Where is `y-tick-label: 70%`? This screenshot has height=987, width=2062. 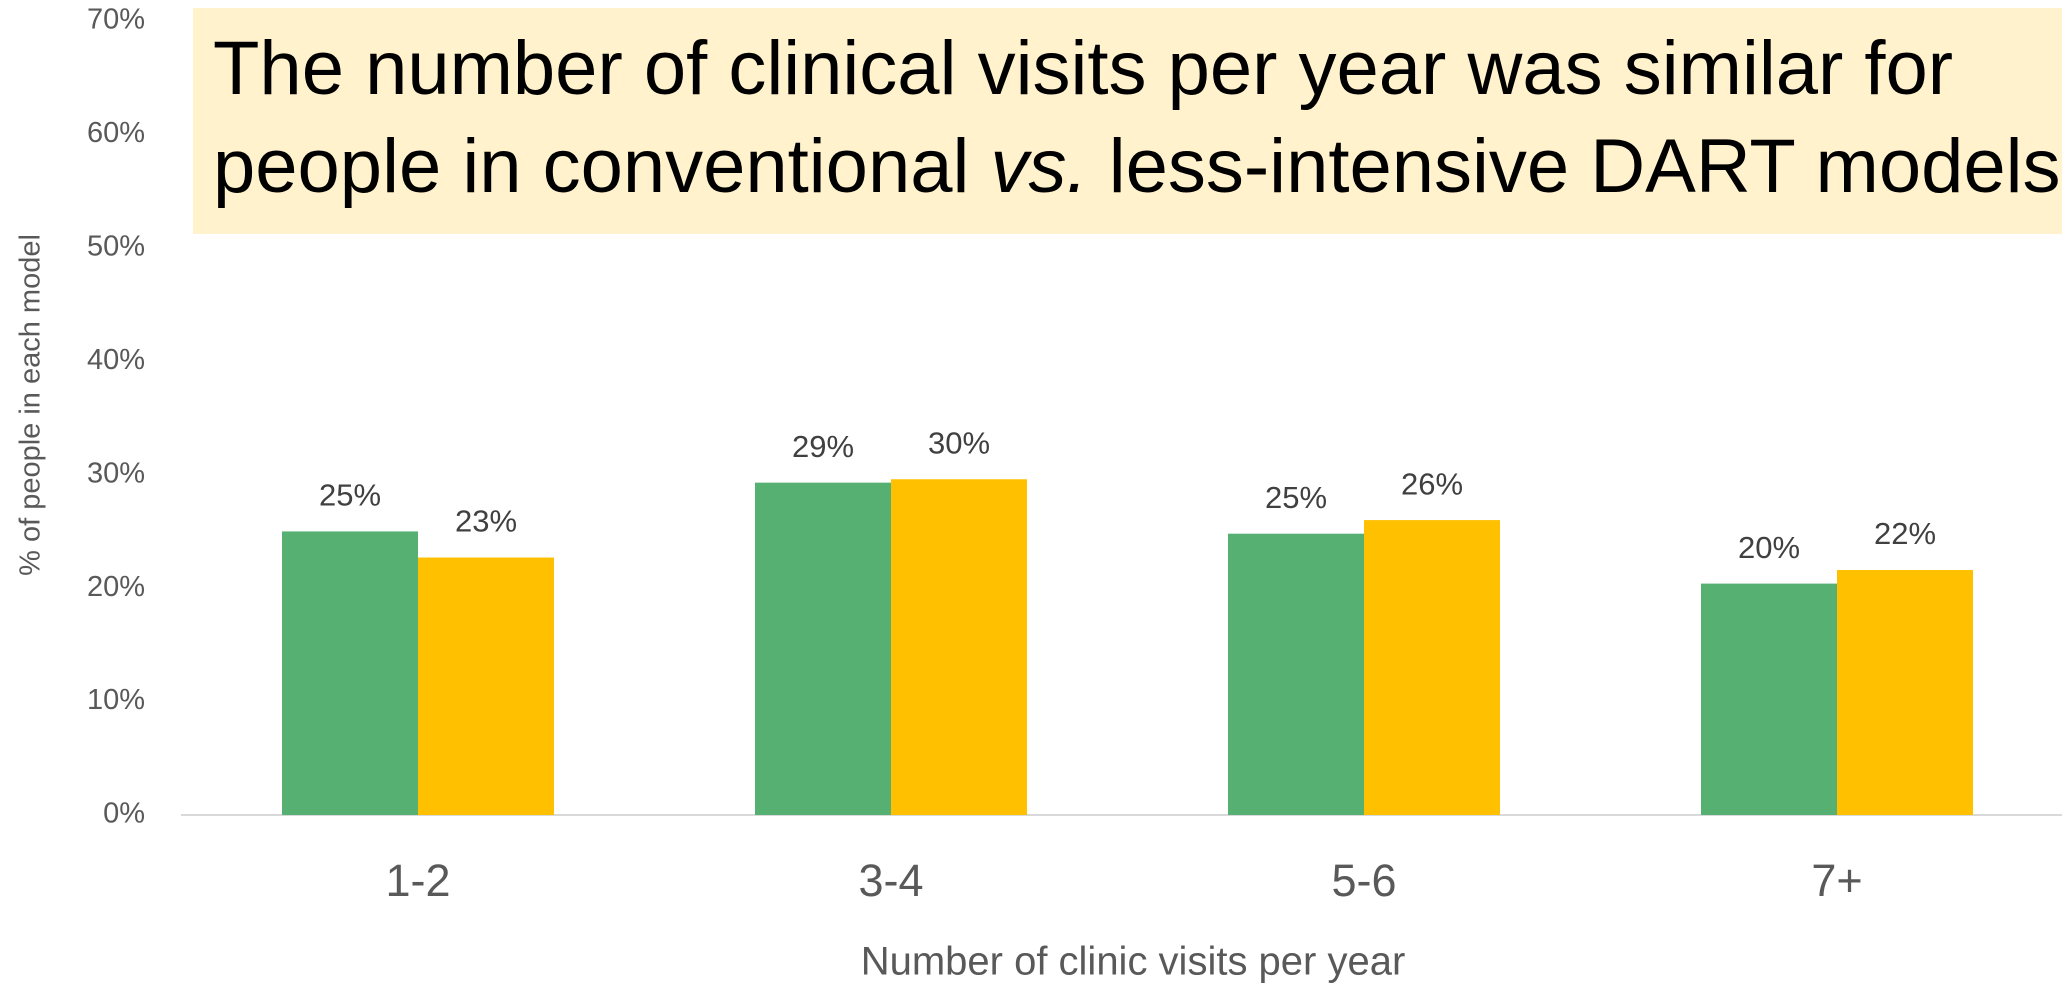
y-tick-label: 70% is located at coordinates (116, 20).